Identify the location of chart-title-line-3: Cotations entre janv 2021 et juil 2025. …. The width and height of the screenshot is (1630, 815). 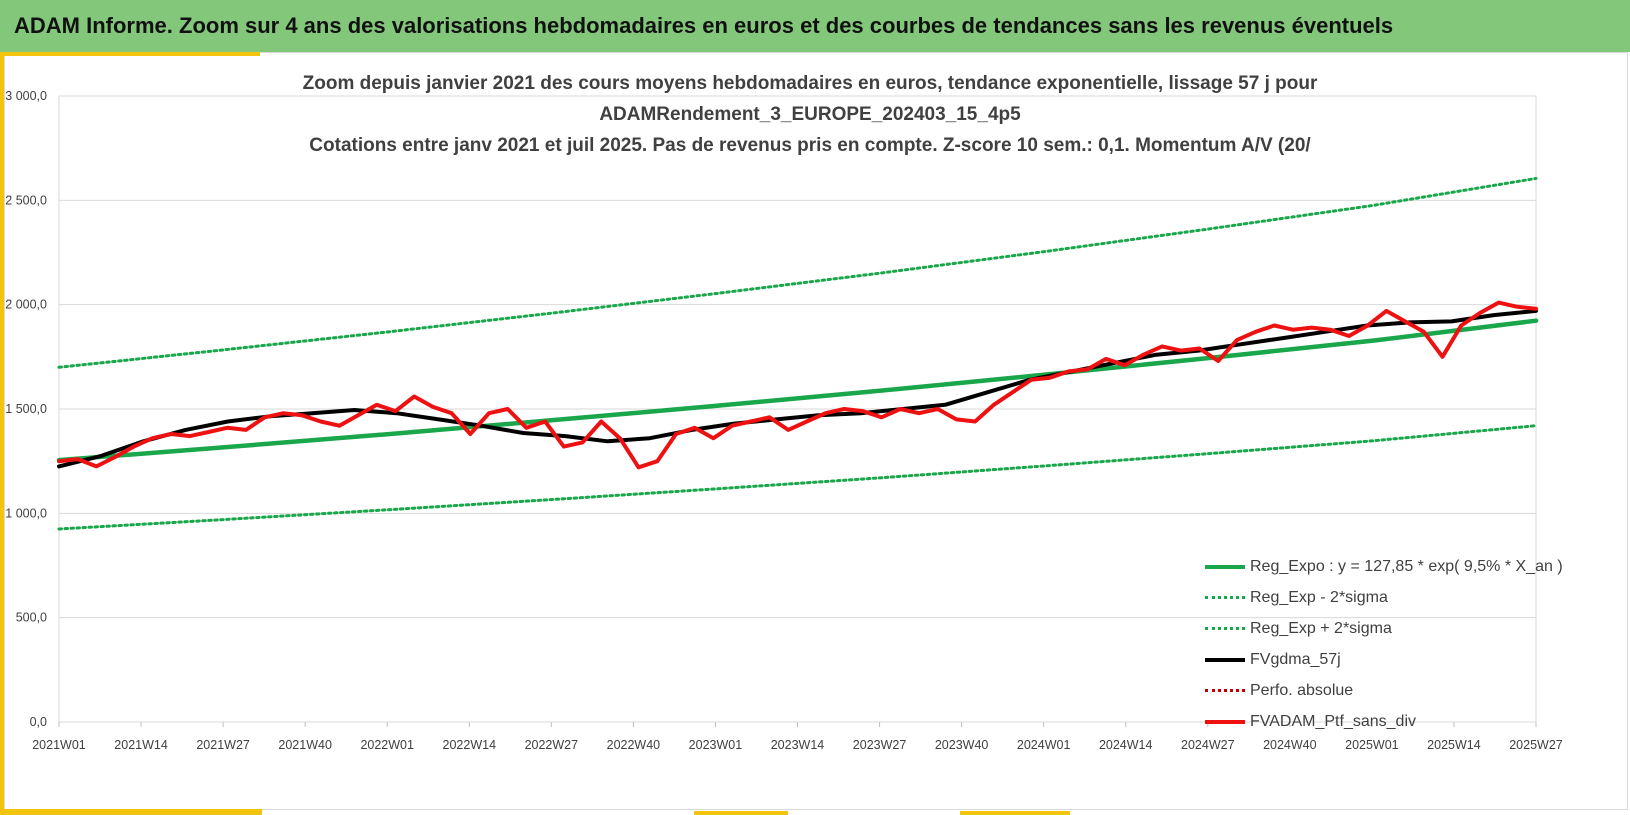
(810, 145).